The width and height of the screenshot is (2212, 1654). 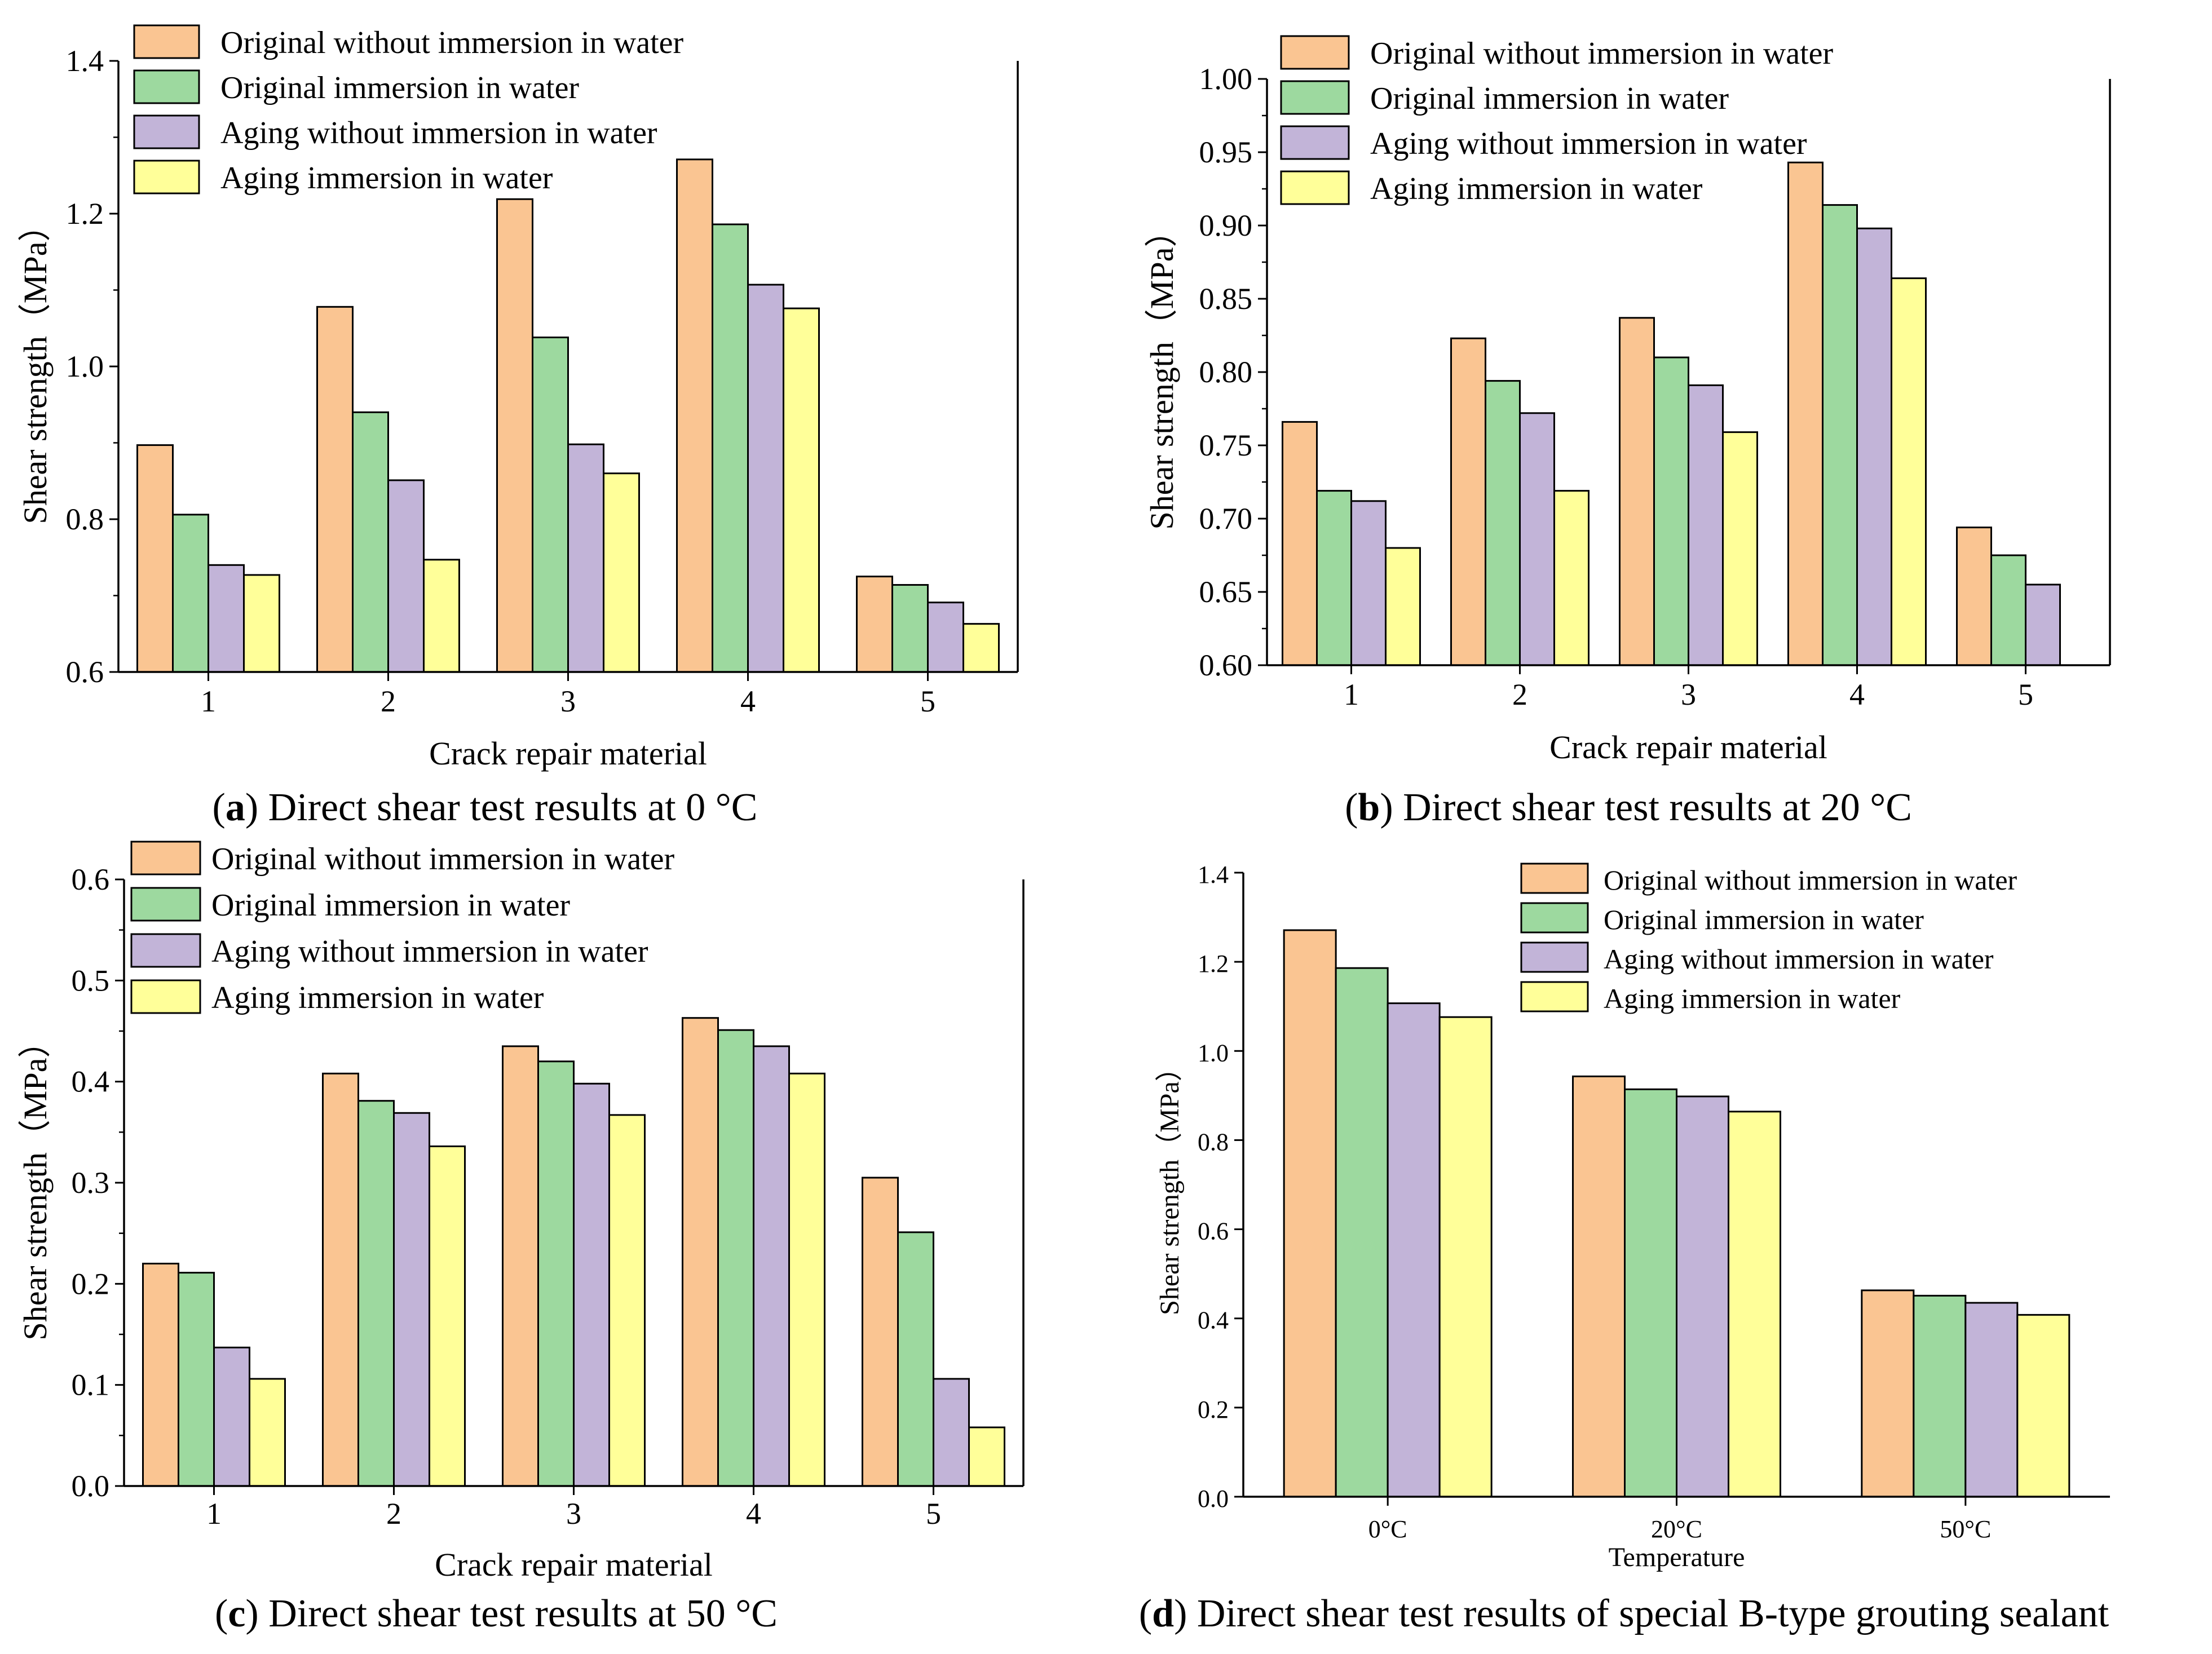 What do you see at coordinates (807, 1280) in the screenshot?
I see `bar-c-s4-c4` at bounding box center [807, 1280].